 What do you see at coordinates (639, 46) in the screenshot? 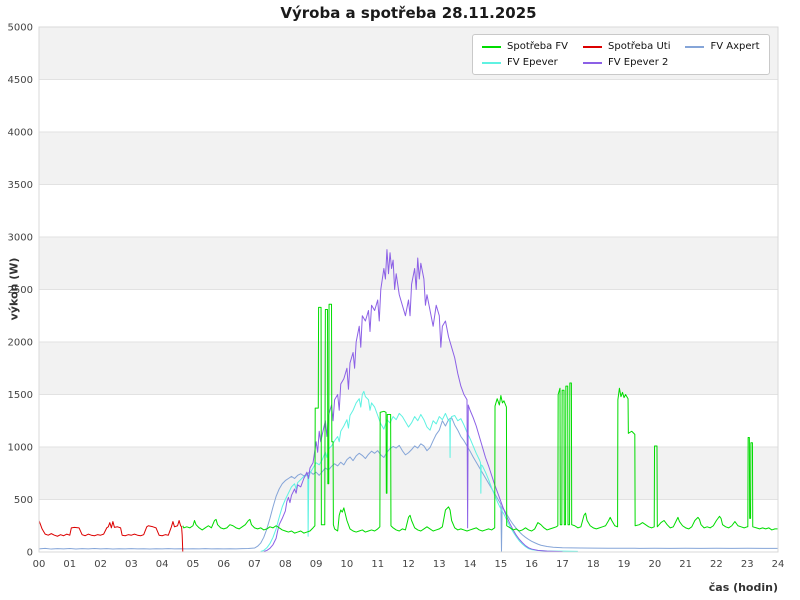
I see `legend-item-label: Spotřeba Uti` at bounding box center [639, 46].